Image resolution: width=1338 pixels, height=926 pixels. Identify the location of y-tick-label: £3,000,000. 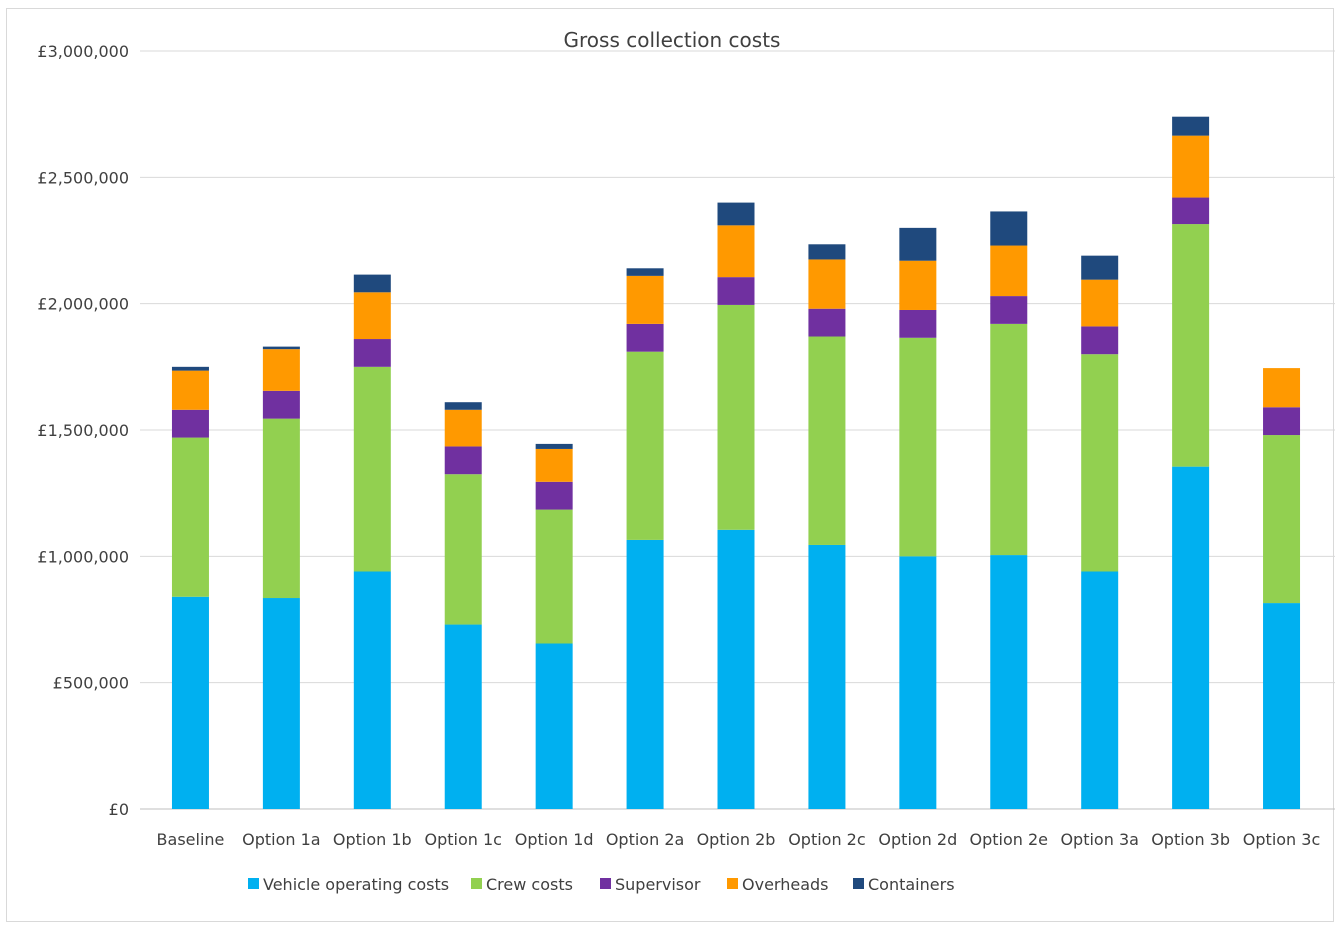
(83, 51).